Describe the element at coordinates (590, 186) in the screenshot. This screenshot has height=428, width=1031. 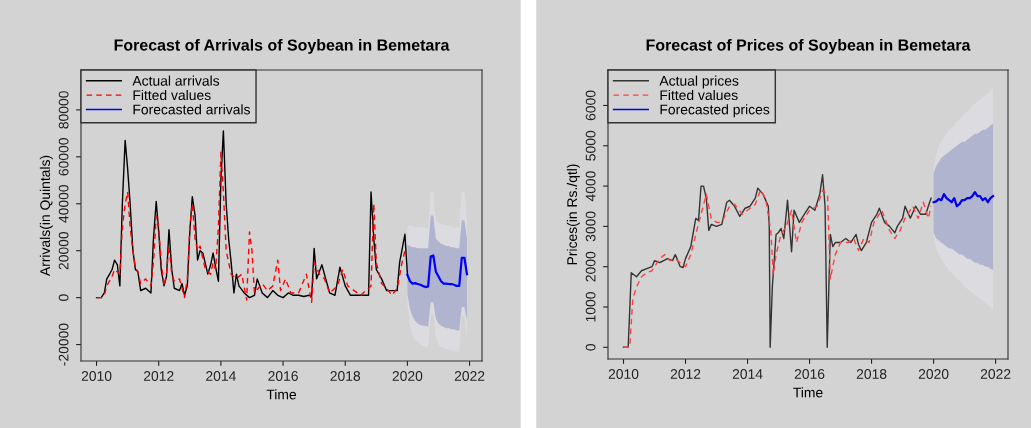
I see `y-tick-label: 4000` at that location.